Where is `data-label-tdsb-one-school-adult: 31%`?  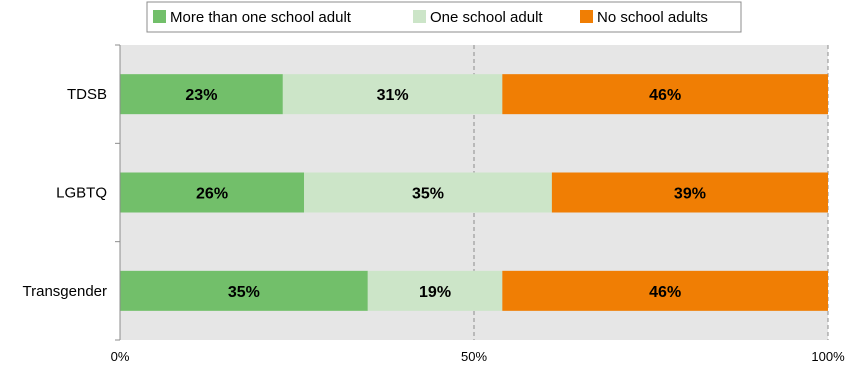 data-label-tdsb-one-school-adult: 31% is located at coordinates (393, 95).